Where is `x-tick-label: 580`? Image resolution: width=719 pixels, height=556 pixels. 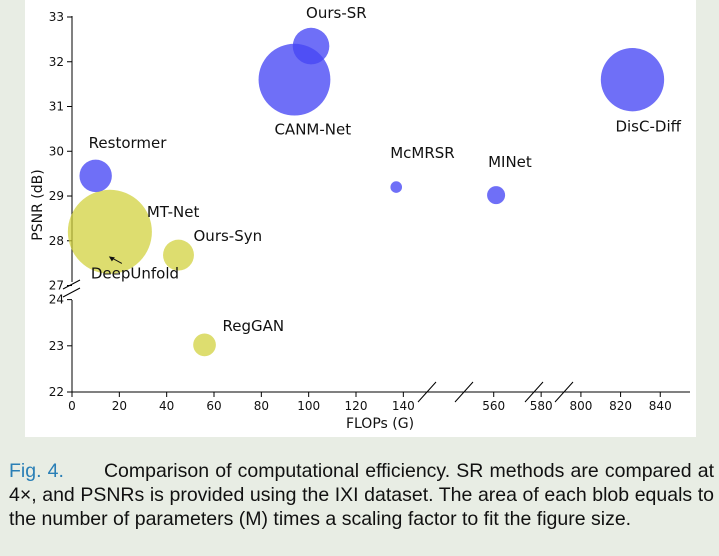
x-tick-label: 580 is located at coordinates (541, 406).